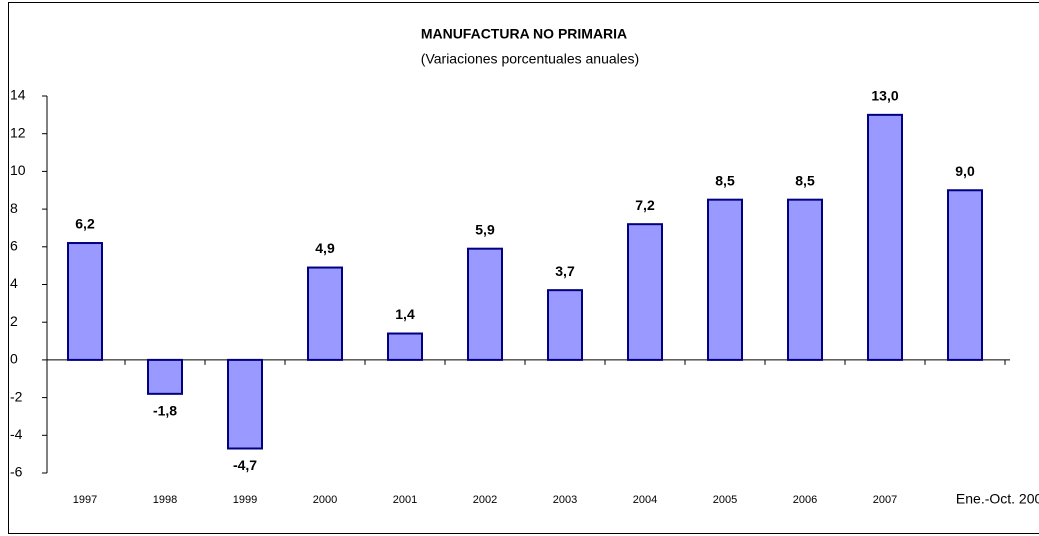  I want to click on value-label: 5,9, so click(485, 229).